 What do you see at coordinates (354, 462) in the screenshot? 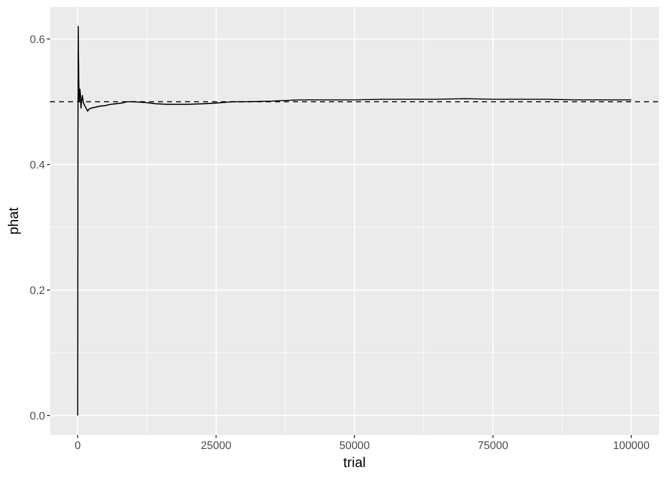
I see `x-axis-title: trial` at bounding box center [354, 462].